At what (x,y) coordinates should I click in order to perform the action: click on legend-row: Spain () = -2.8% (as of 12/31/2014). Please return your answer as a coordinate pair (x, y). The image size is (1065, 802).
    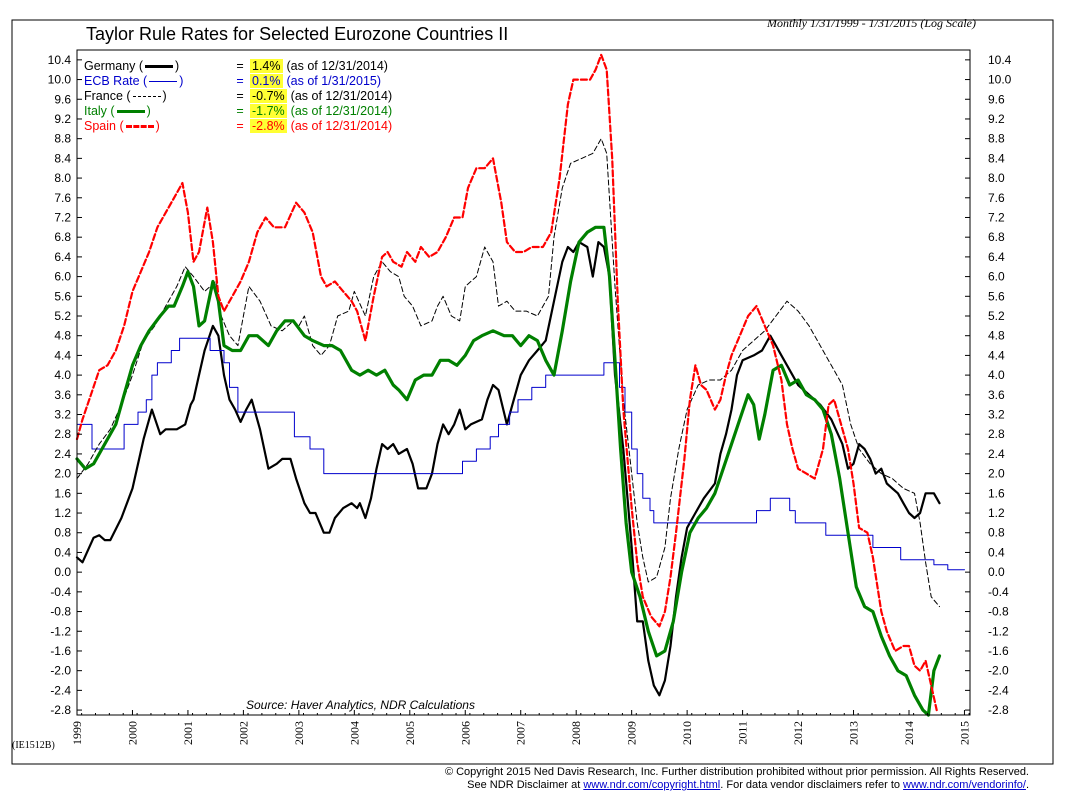
    Looking at the image, I should click on (238, 125).